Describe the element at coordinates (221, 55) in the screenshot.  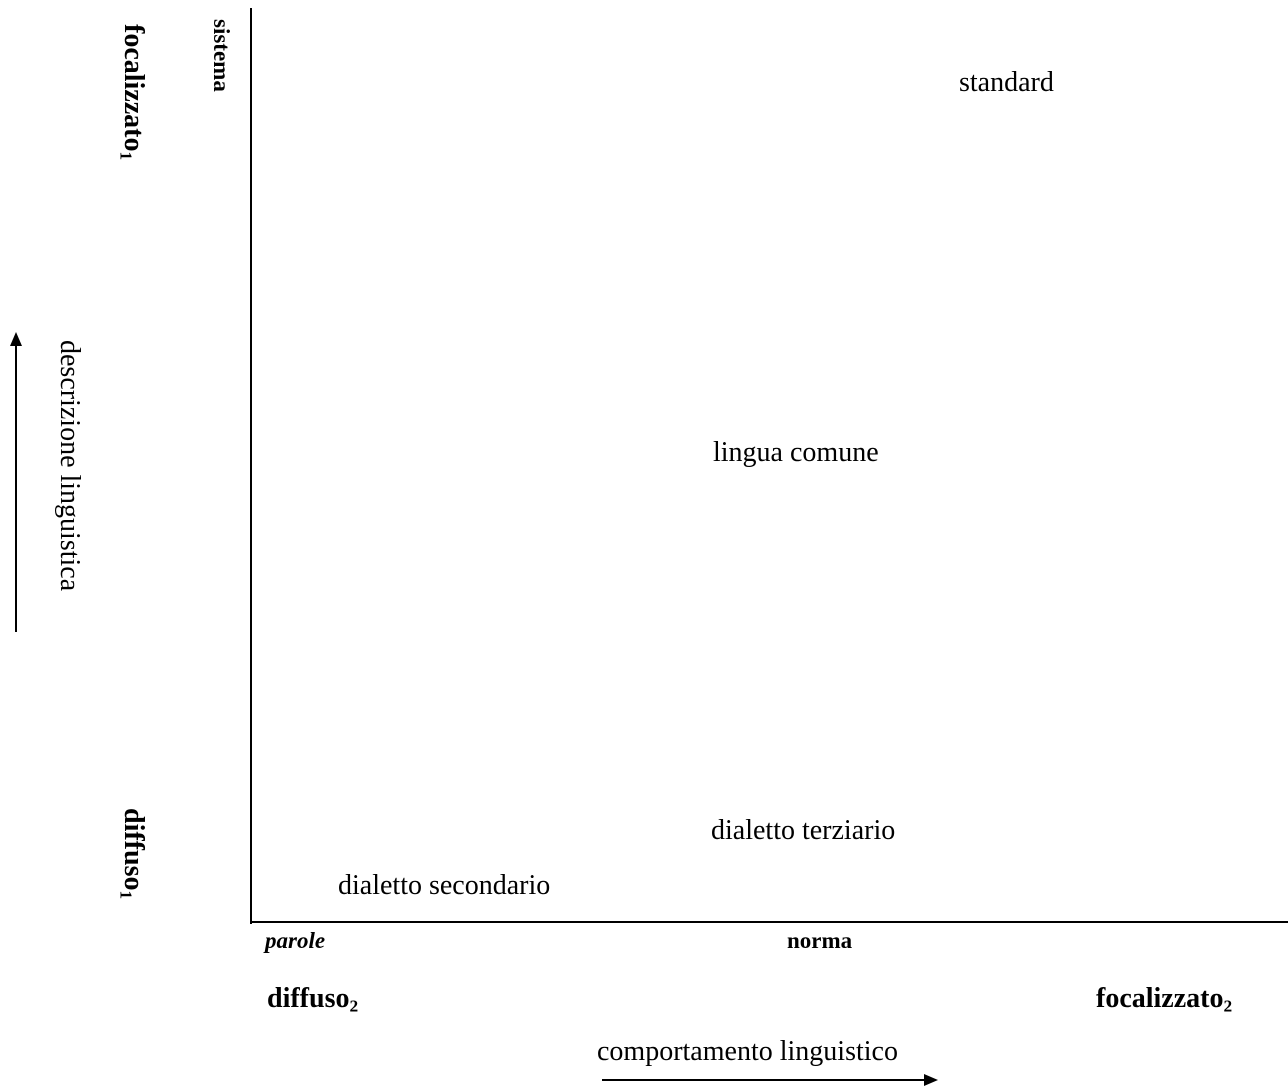
I see `y-axis-top-sublabel: sistema` at that location.